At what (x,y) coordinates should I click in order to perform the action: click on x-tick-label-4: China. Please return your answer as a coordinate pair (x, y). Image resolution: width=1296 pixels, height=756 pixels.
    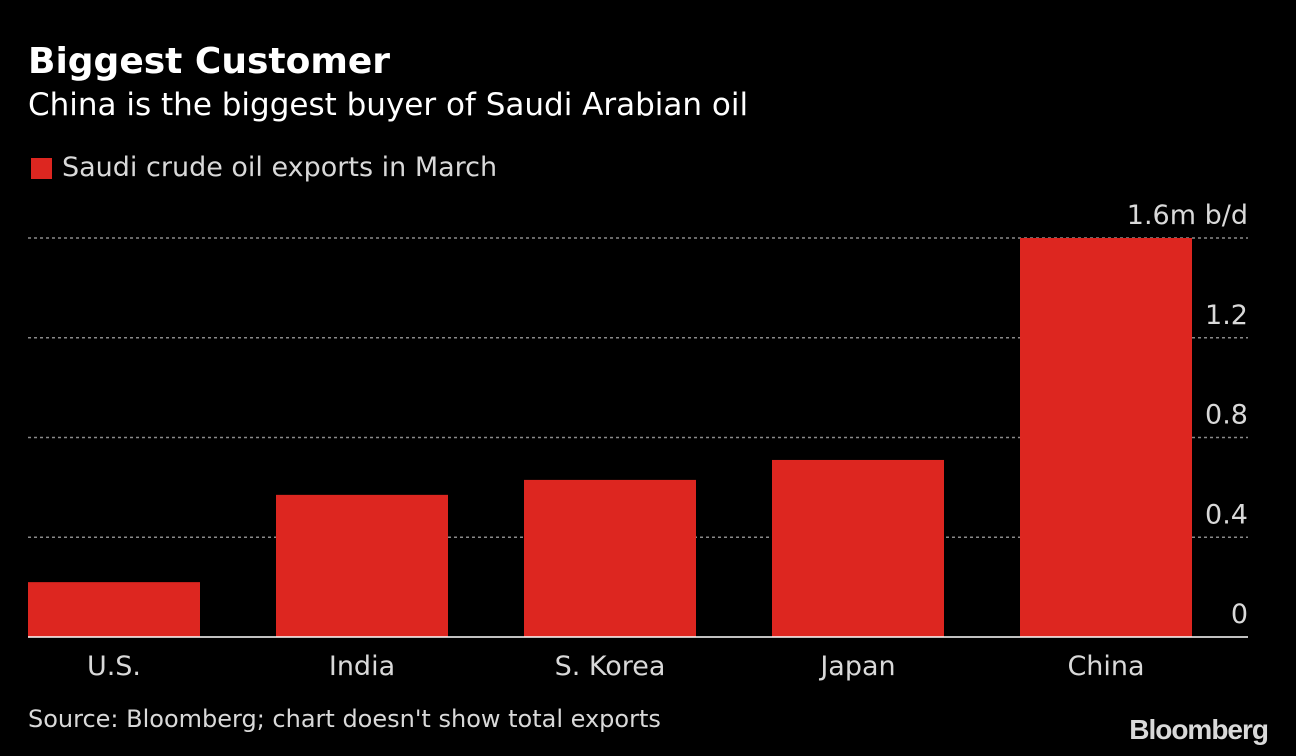
    Looking at the image, I should click on (1105, 666).